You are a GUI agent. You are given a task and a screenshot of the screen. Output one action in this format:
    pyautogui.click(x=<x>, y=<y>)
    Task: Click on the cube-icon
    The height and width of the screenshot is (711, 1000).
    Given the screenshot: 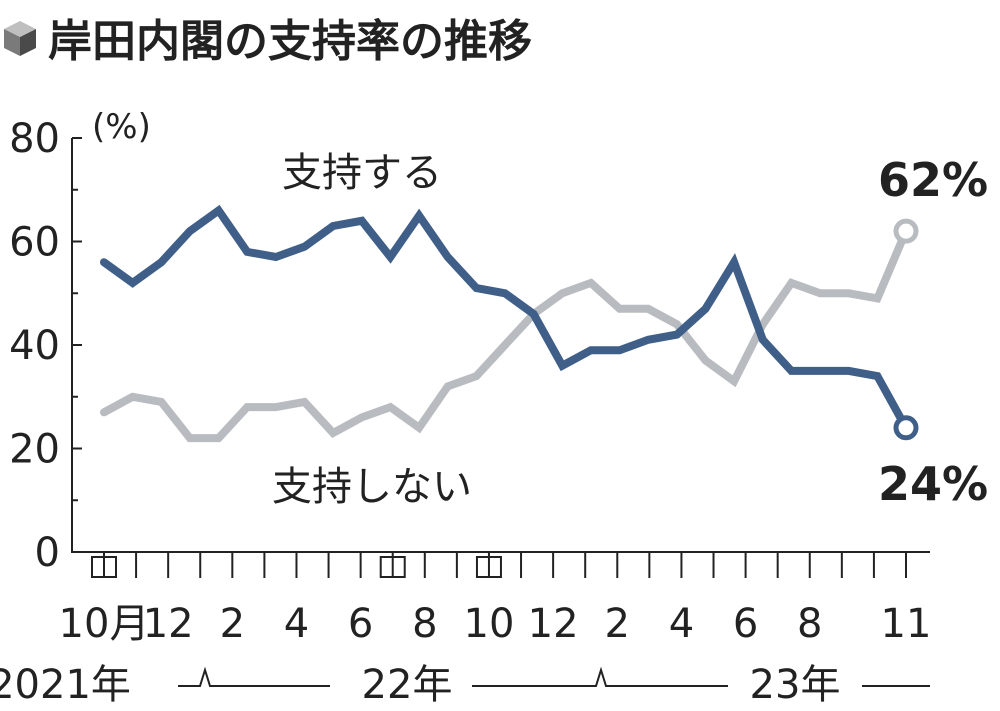 What is the action you would take?
    pyautogui.click(x=20, y=38)
    